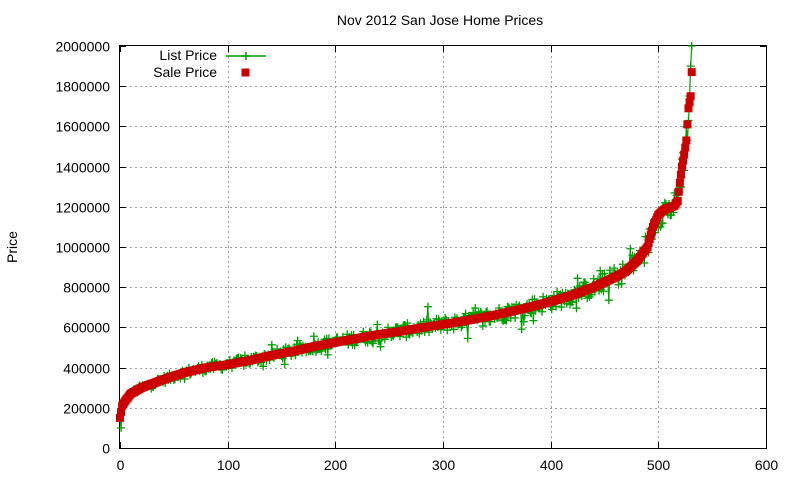 The height and width of the screenshot is (480, 800). I want to click on legend: List Price Sale Price, so click(209, 63).